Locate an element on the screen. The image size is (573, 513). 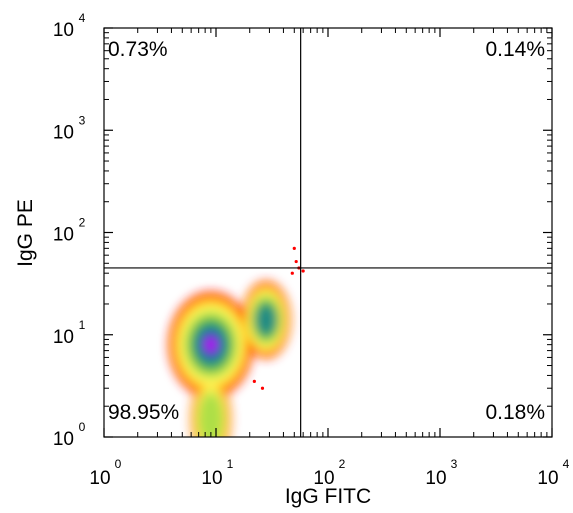
y-axis-title: IgG PE is located at coordinates (25, 233).